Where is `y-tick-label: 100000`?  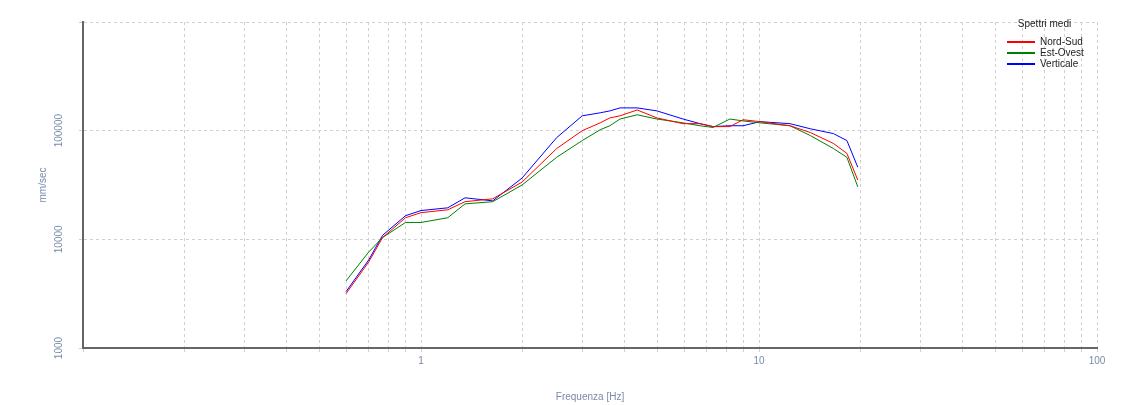 y-tick-label: 100000 is located at coordinates (59, 130).